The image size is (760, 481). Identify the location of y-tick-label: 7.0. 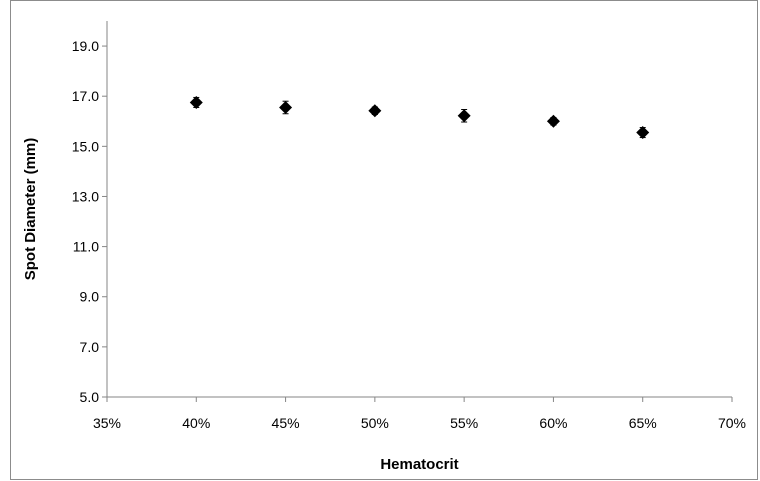
(90, 347).